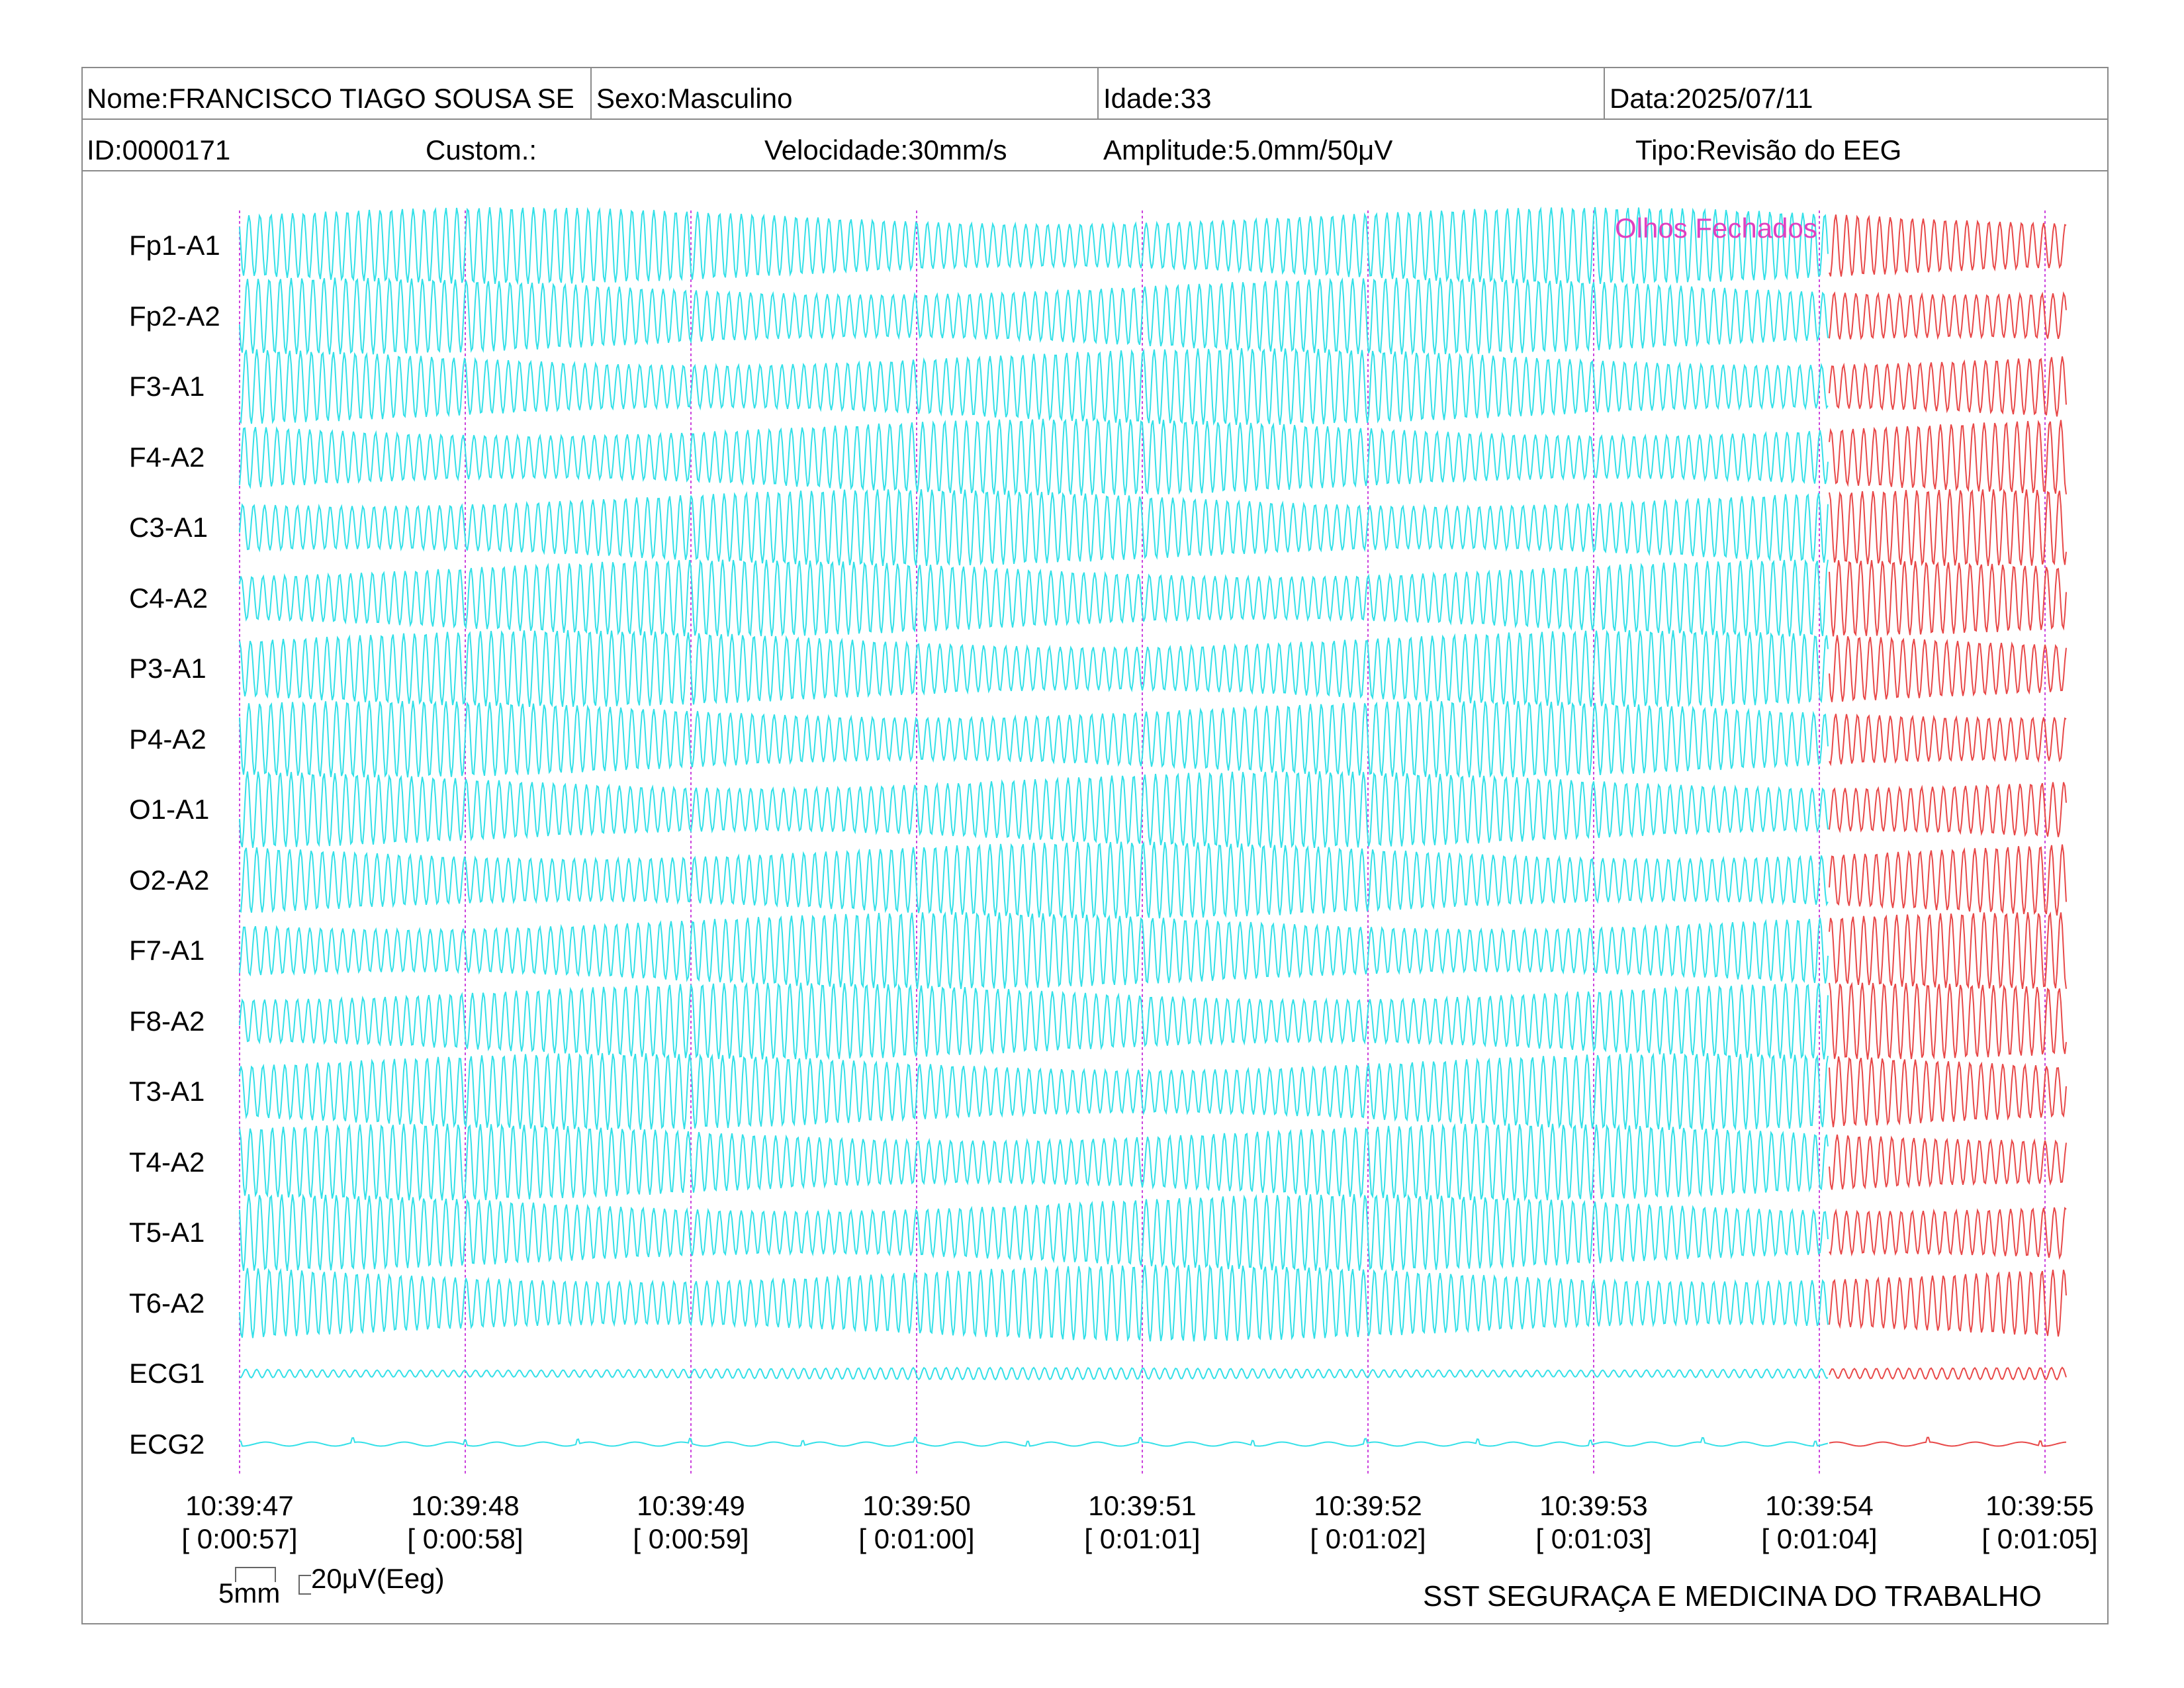 The width and height of the screenshot is (2184, 1688). What do you see at coordinates (691, 1538) in the screenshot?
I see `time-tick-elapsed: [ 0:00:59]` at bounding box center [691, 1538].